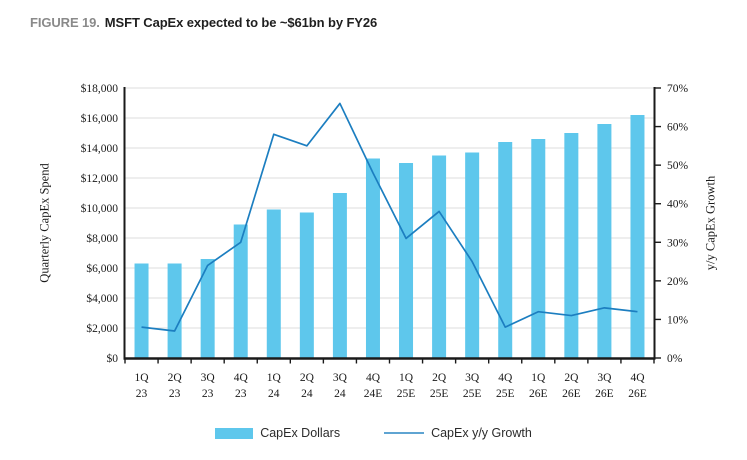  I want to click on right-axis-title: y/y CapEx Growth, so click(710, 223).